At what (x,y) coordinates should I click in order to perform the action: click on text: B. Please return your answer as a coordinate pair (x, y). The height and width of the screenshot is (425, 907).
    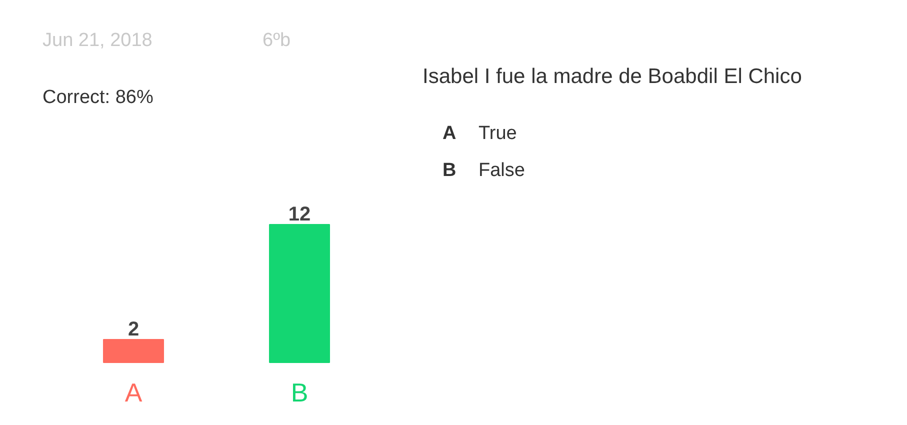
    Looking at the image, I should click on (449, 170).